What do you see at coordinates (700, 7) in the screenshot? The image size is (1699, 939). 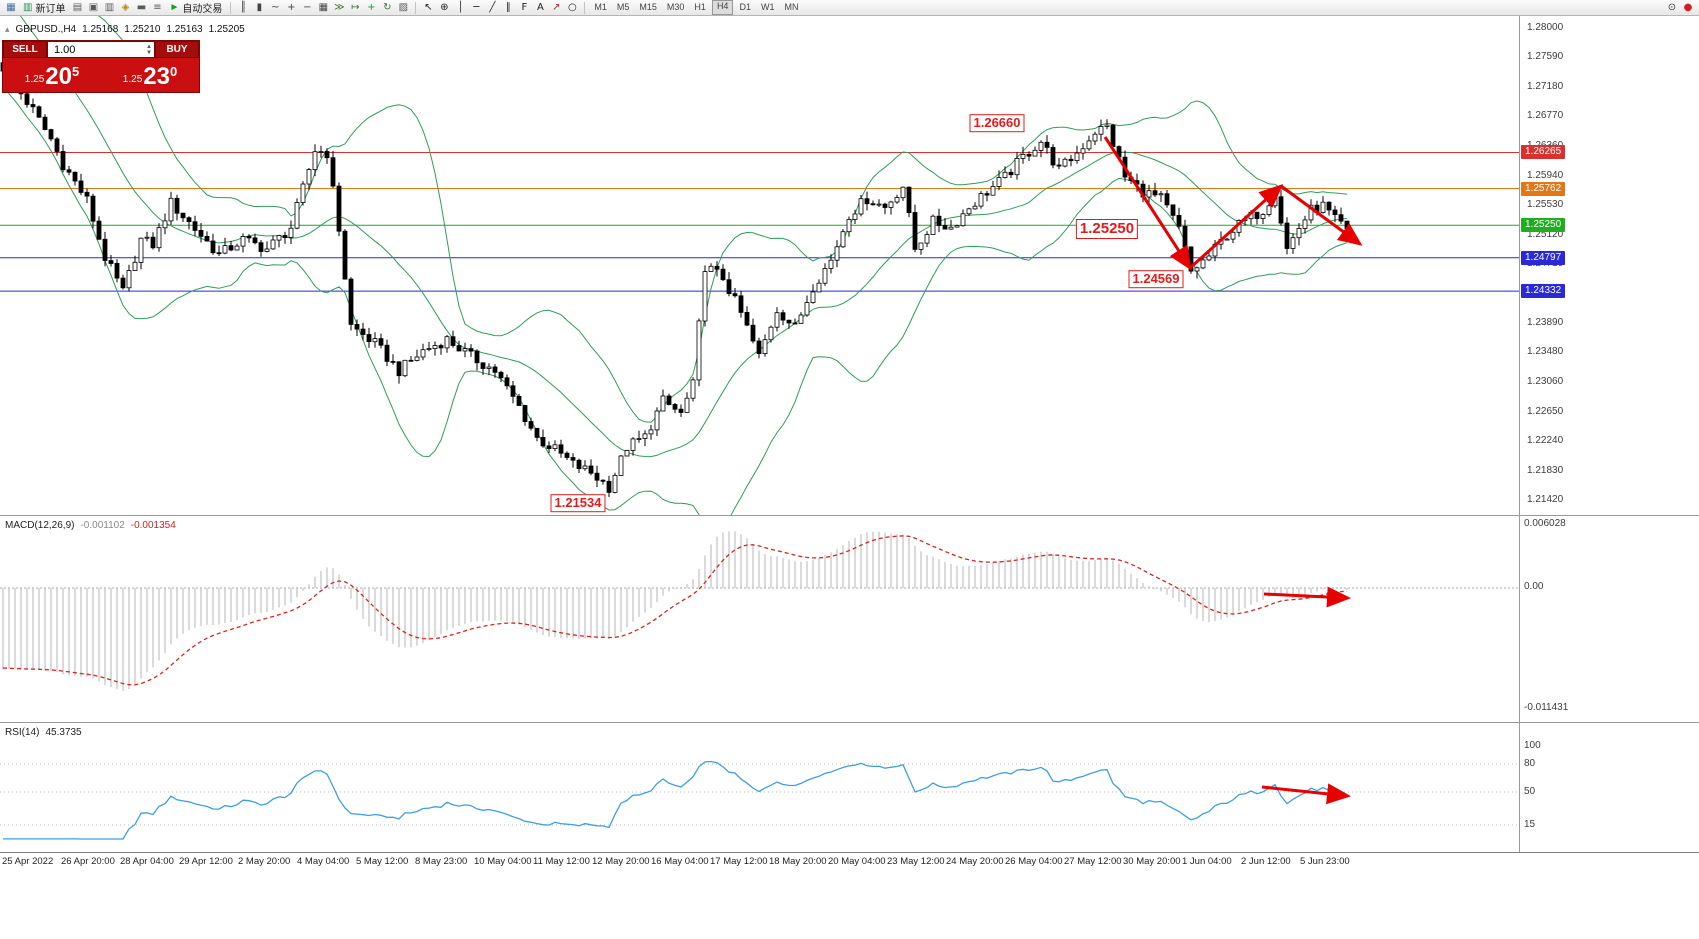 I see `timeframe-H1: H1` at bounding box center [700, 7].